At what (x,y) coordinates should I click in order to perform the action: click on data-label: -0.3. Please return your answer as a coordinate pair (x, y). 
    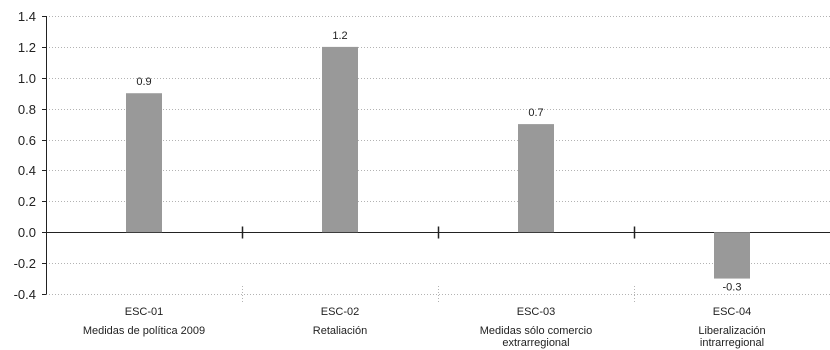
    Looking at the image, I should click on (732, 288).